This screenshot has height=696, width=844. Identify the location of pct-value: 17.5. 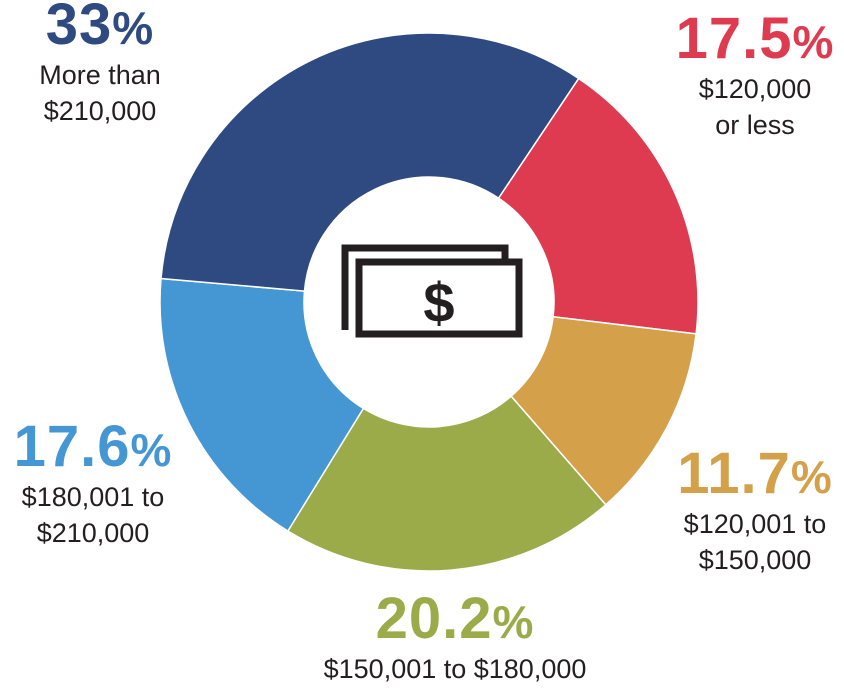
(734, 38).